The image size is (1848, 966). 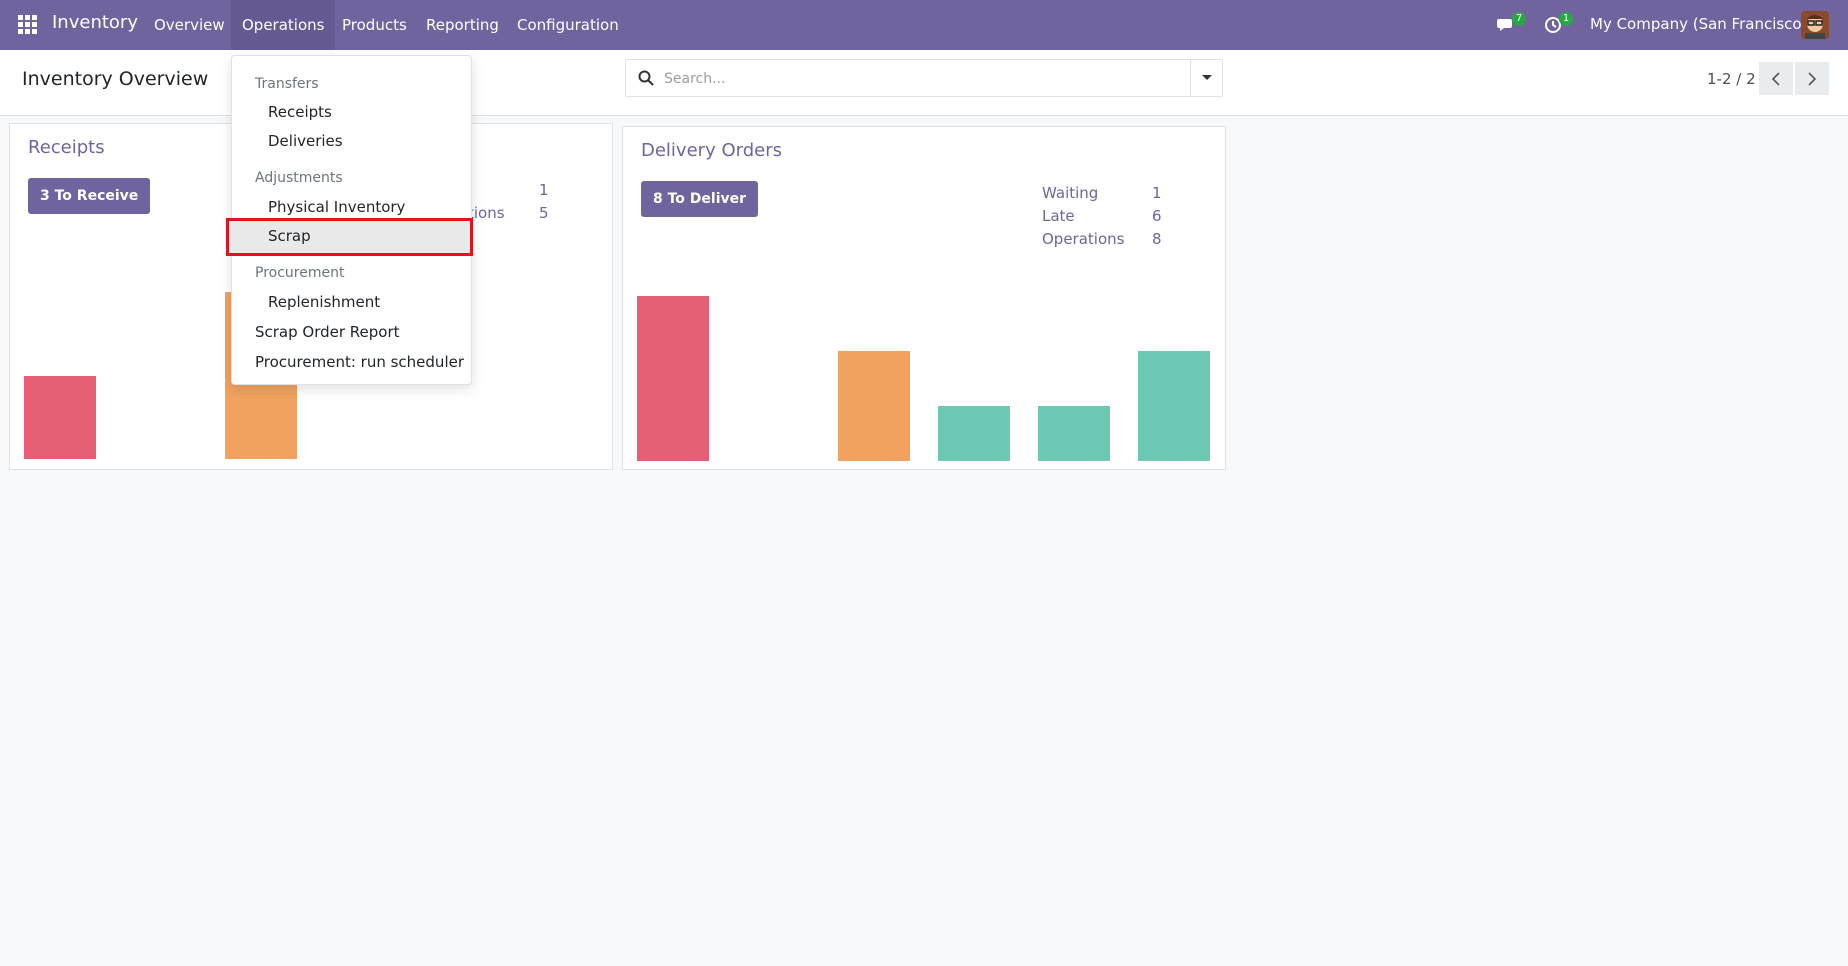 I want to click on menu-item-deliveries: Deliveries, so click(x=305, y=141).